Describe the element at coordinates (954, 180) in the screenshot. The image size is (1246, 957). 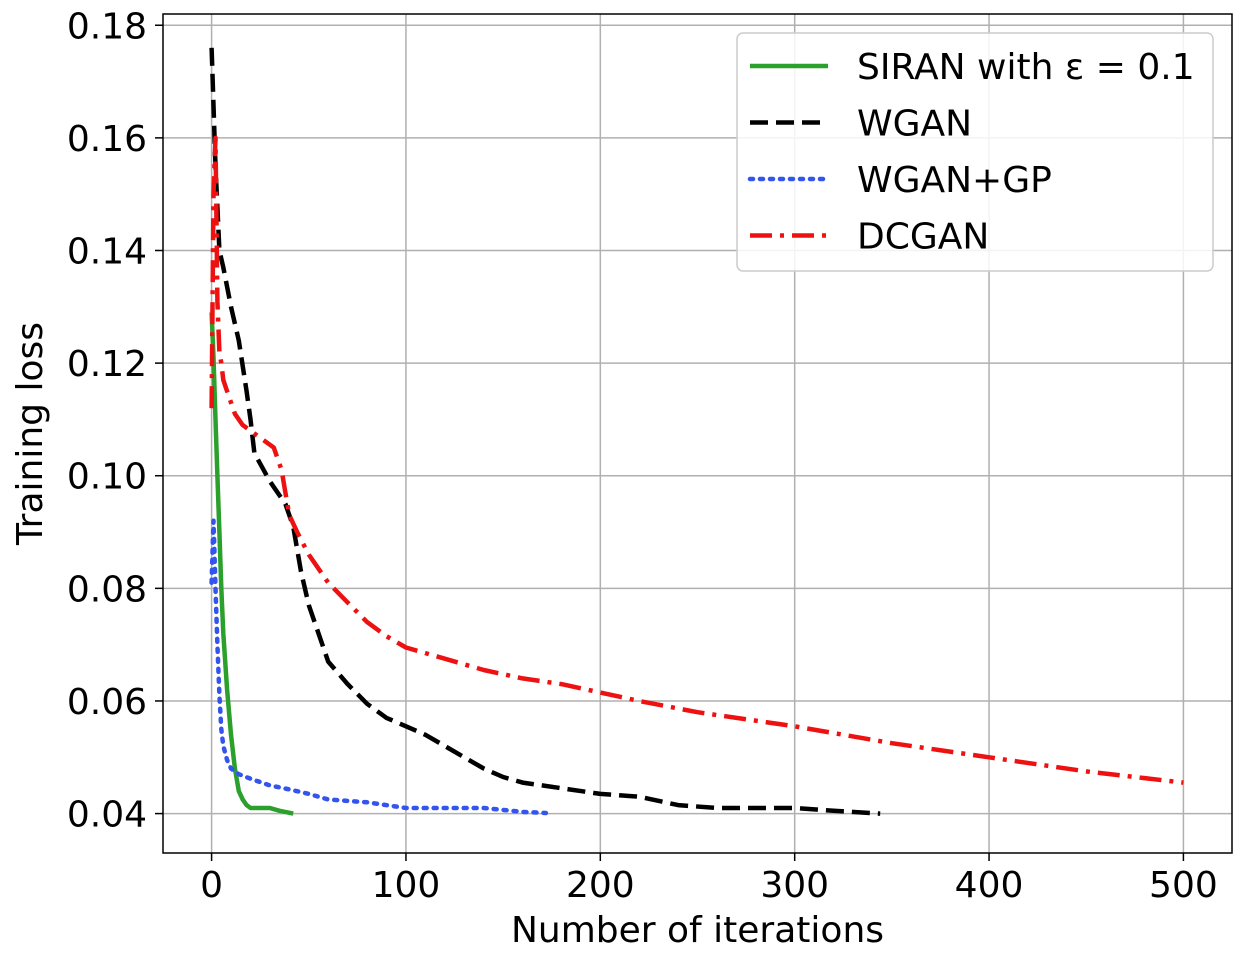
I see `legend-label: WGAN+GP` at that location.